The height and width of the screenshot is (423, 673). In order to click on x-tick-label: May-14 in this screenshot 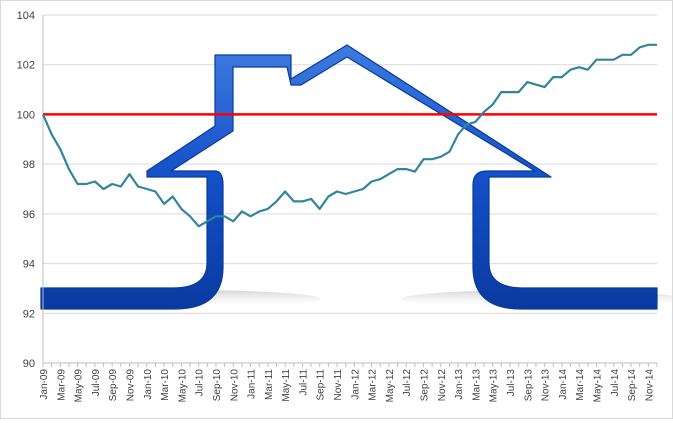, I will do `click(597, 386)`.